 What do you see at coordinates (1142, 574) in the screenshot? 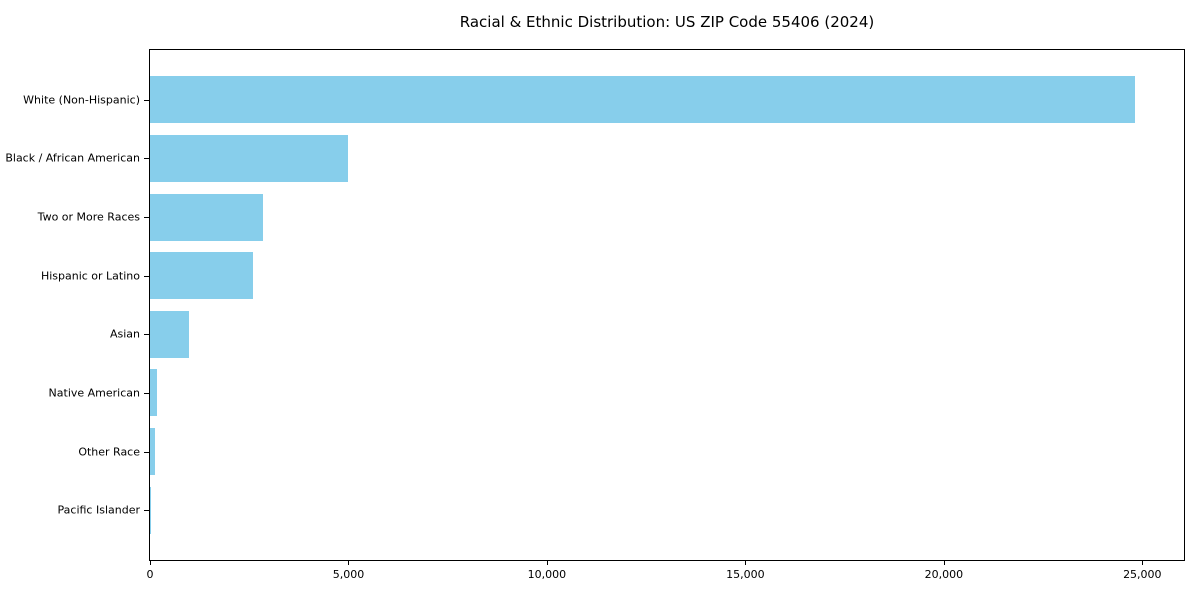
I see `x-tick-label: 25,000` at bounding box center [1142, 574].